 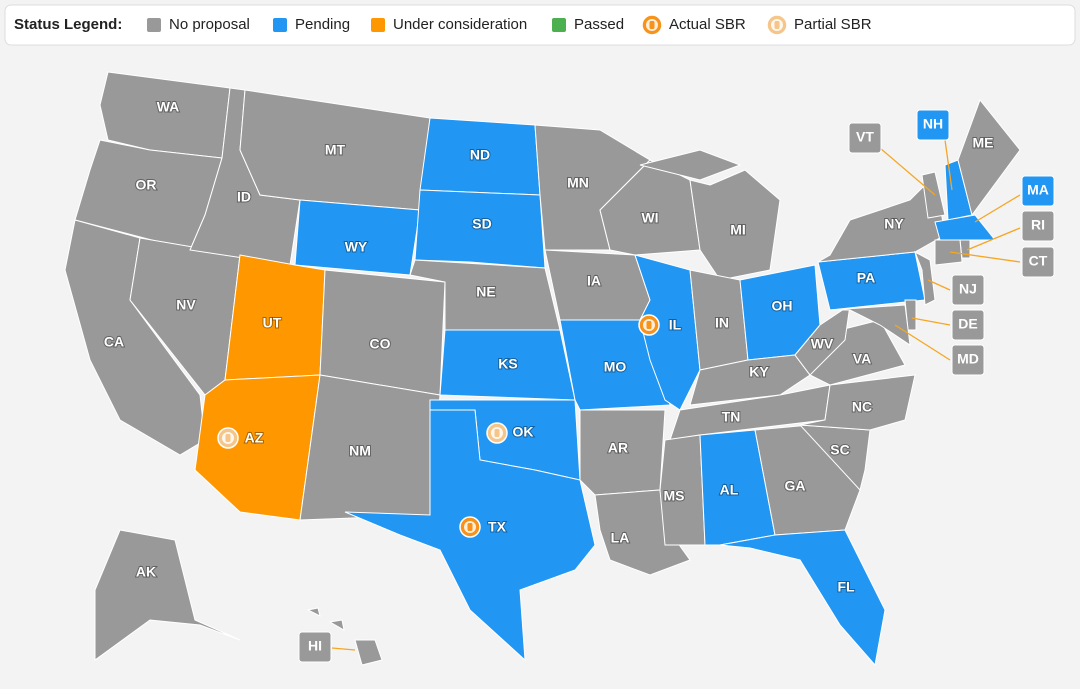 I want to click on state-label: LA, so click(x=620, y=538).